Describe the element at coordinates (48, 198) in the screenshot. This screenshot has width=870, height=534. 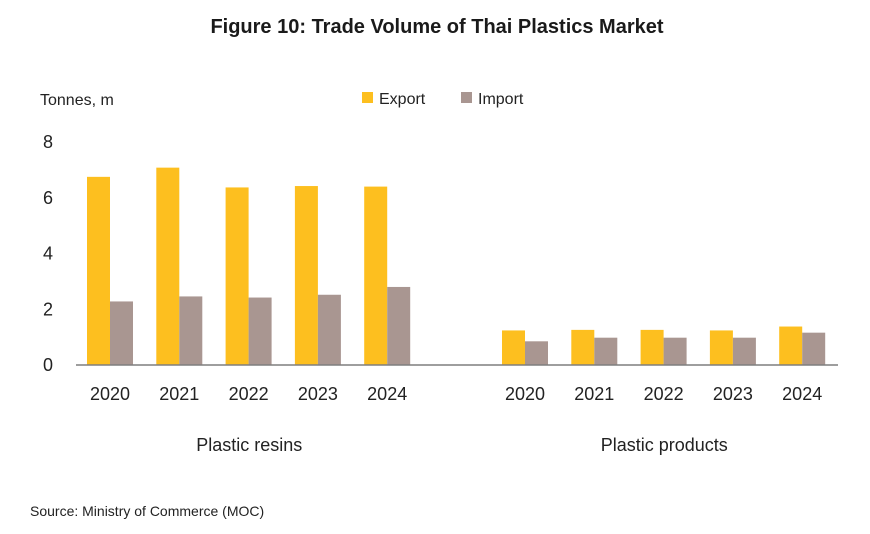
I see `y-tick-label: 6` at that location.